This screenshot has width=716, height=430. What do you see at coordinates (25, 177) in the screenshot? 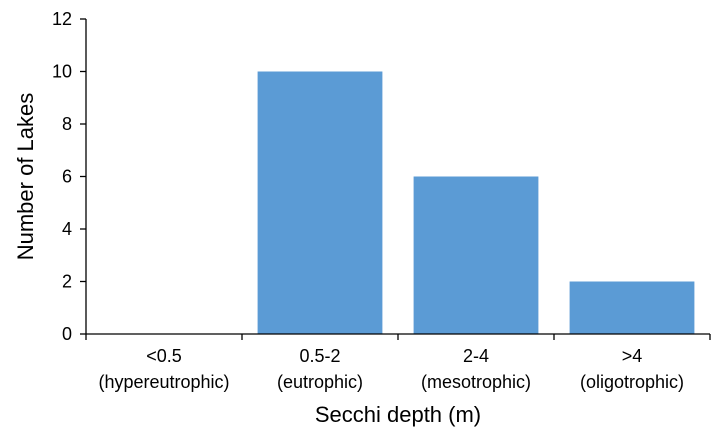
I see `y-axis-title: Number of Lakes` at bounding box center [25, 177].